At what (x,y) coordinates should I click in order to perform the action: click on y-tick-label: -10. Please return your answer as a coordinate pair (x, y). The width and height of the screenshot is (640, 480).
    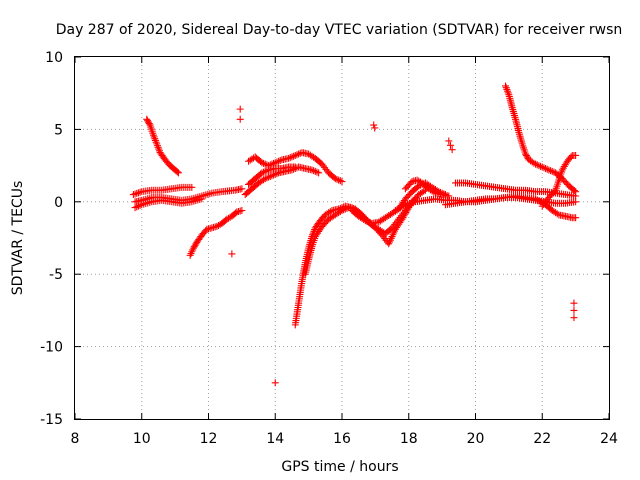
    Looking at the image, I should click on (51, 348).